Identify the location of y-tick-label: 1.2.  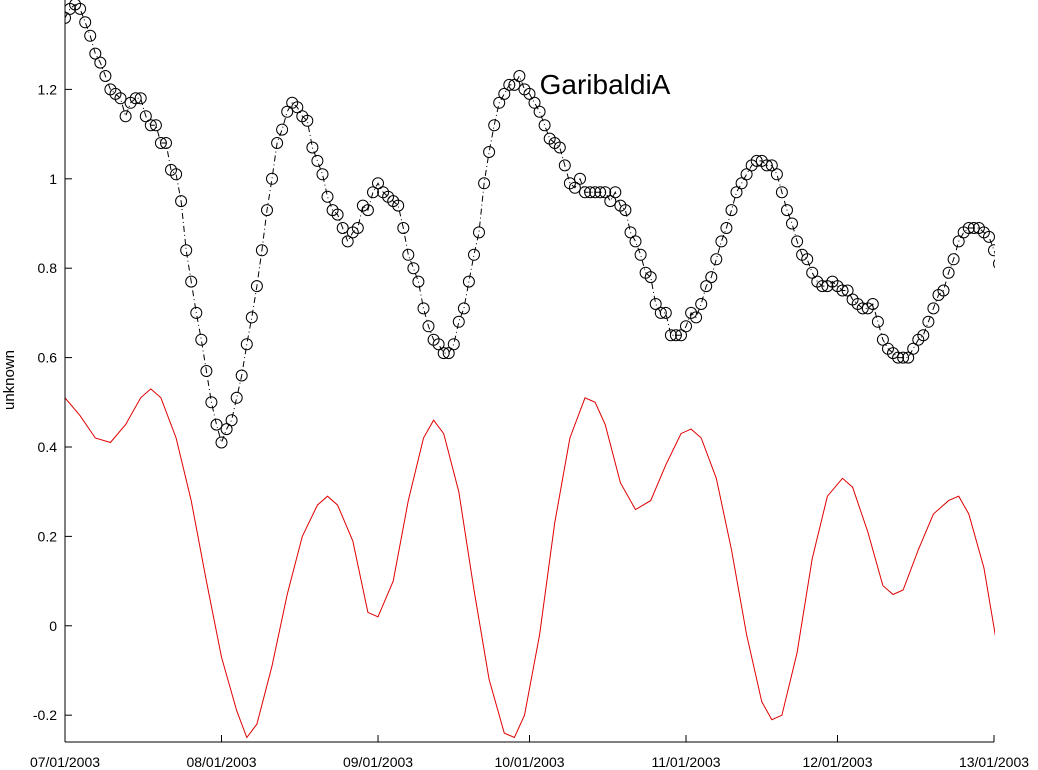
(48, 89).